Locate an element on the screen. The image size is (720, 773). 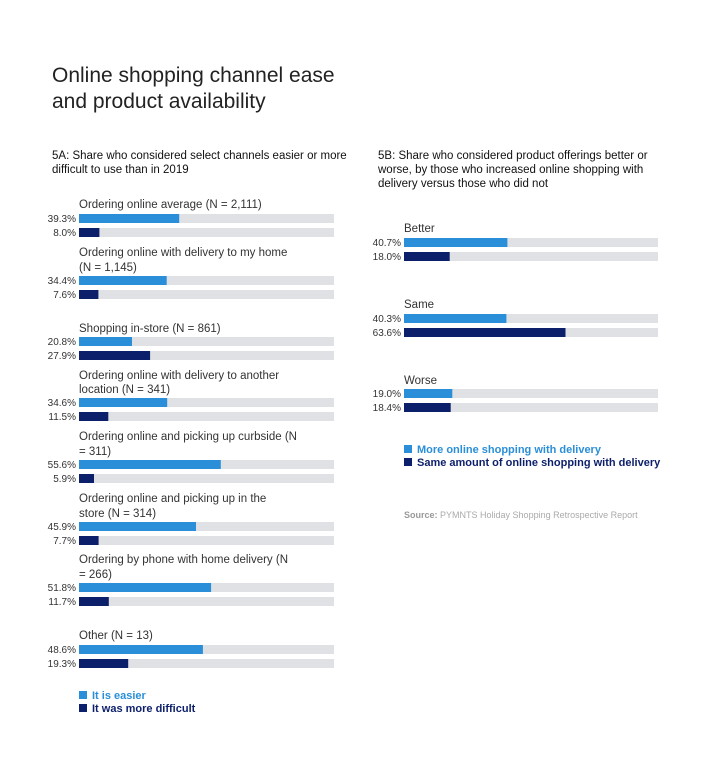
chart-a-value-label: 19.3% is located at coordinates (62, 664).